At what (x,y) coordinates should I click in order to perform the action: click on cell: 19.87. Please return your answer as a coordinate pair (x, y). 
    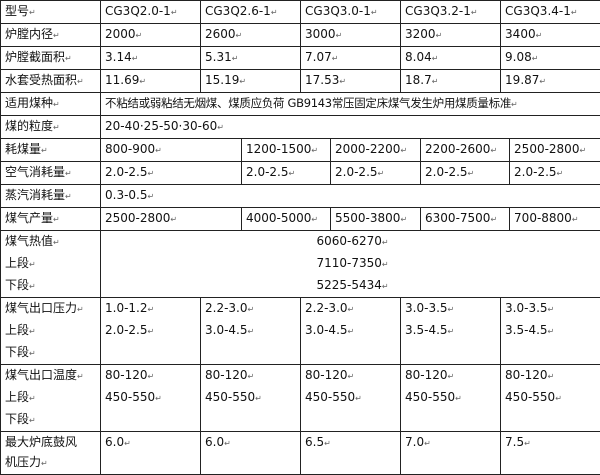
    Looking at the image, I should click on (550, 81).